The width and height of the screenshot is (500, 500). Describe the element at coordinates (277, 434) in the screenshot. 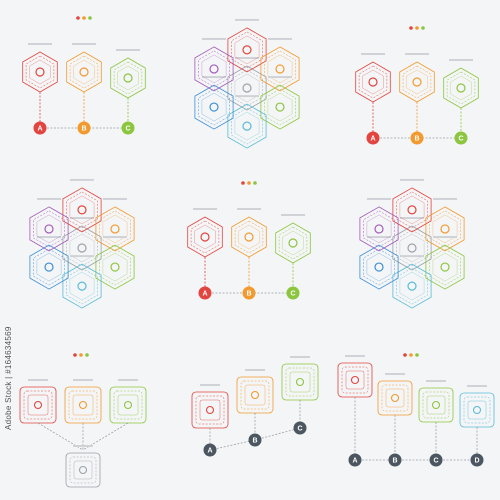

I see `connector` at that location.